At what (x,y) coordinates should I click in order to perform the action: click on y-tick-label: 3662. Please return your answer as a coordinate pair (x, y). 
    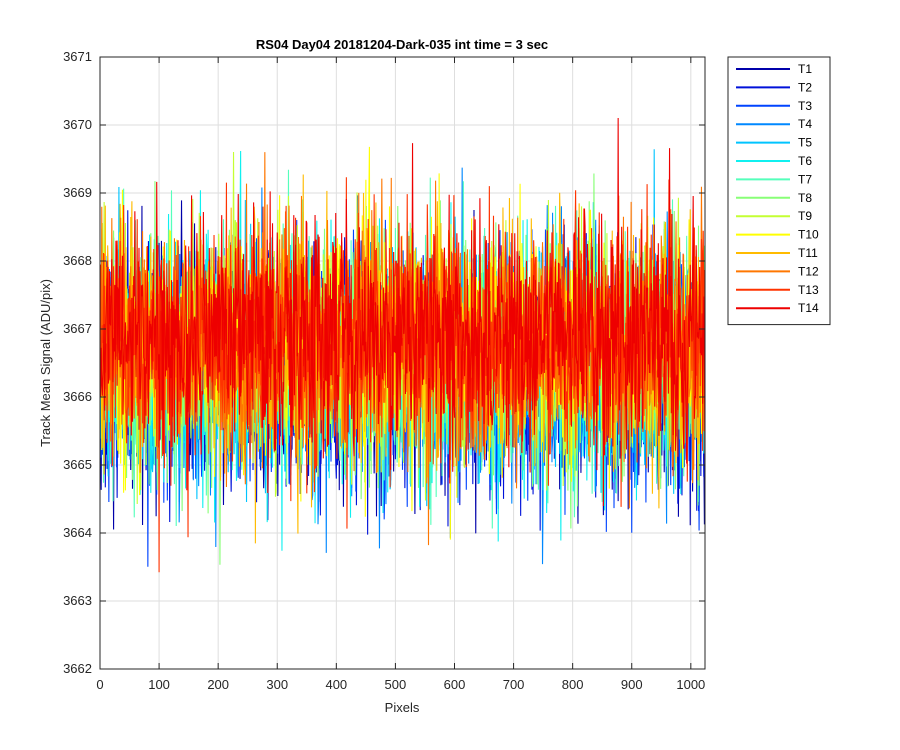
    Looking at the image, I should click on (77, 668).